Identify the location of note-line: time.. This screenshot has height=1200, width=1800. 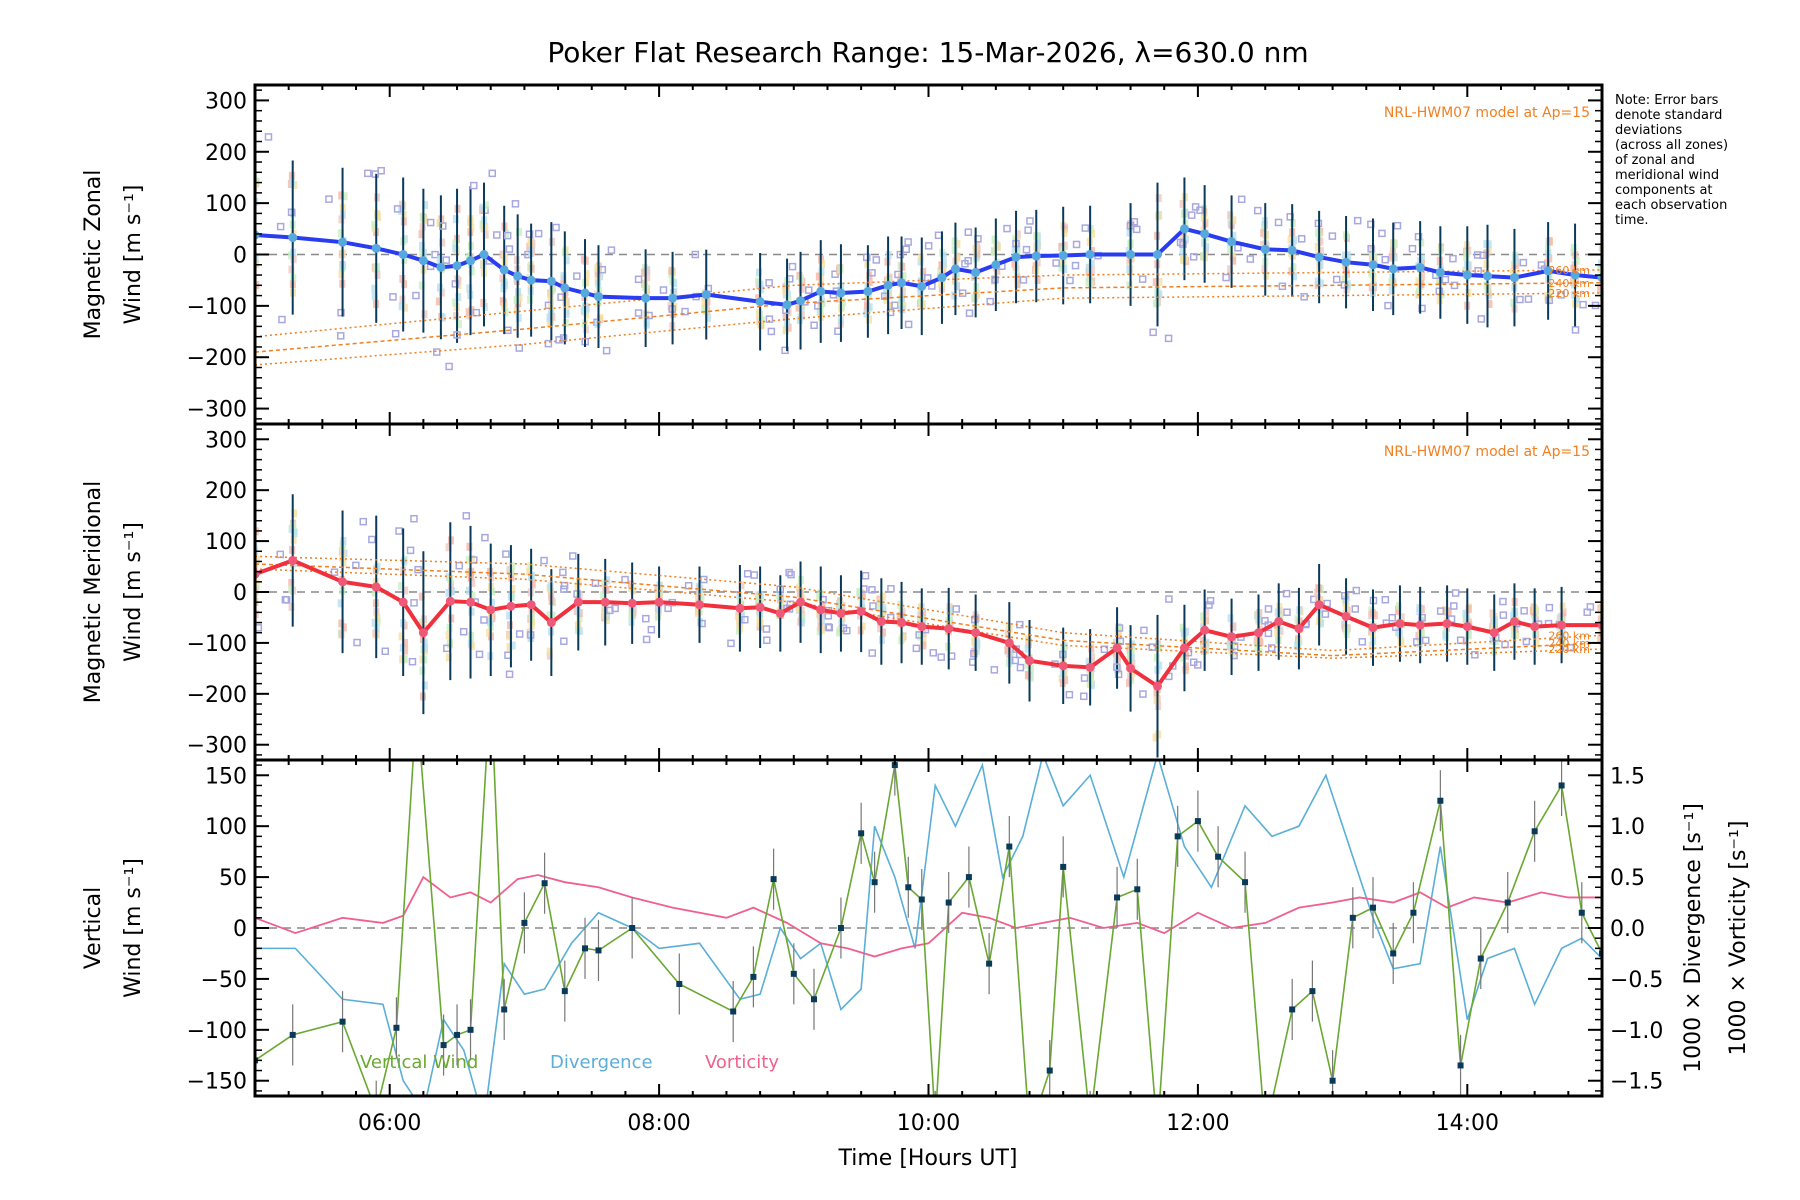
(1632, 220).